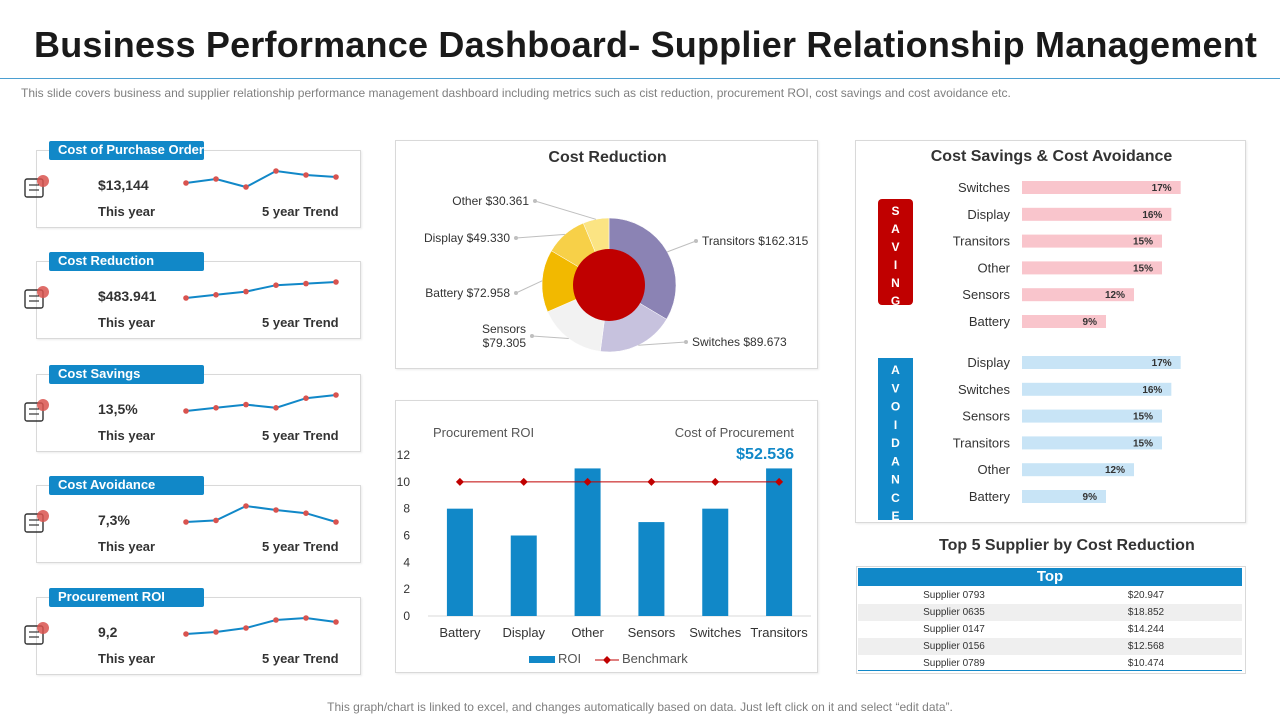 This screenshot has height=720, width=1280. I want to click on hbar-category-label: Transitors, so click(982, 442).